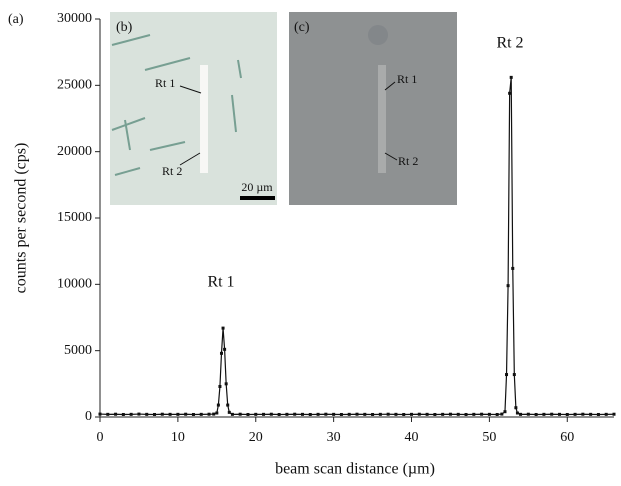  I want to click on y-tick-label: 5000, so click(78, 350).